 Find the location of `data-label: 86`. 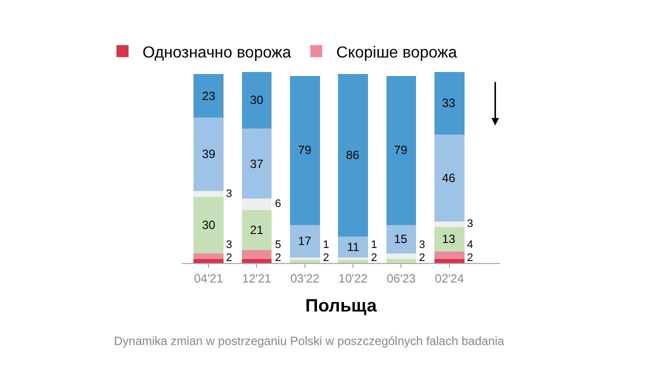

data-label: 86 is located at coordinates (353, 155).